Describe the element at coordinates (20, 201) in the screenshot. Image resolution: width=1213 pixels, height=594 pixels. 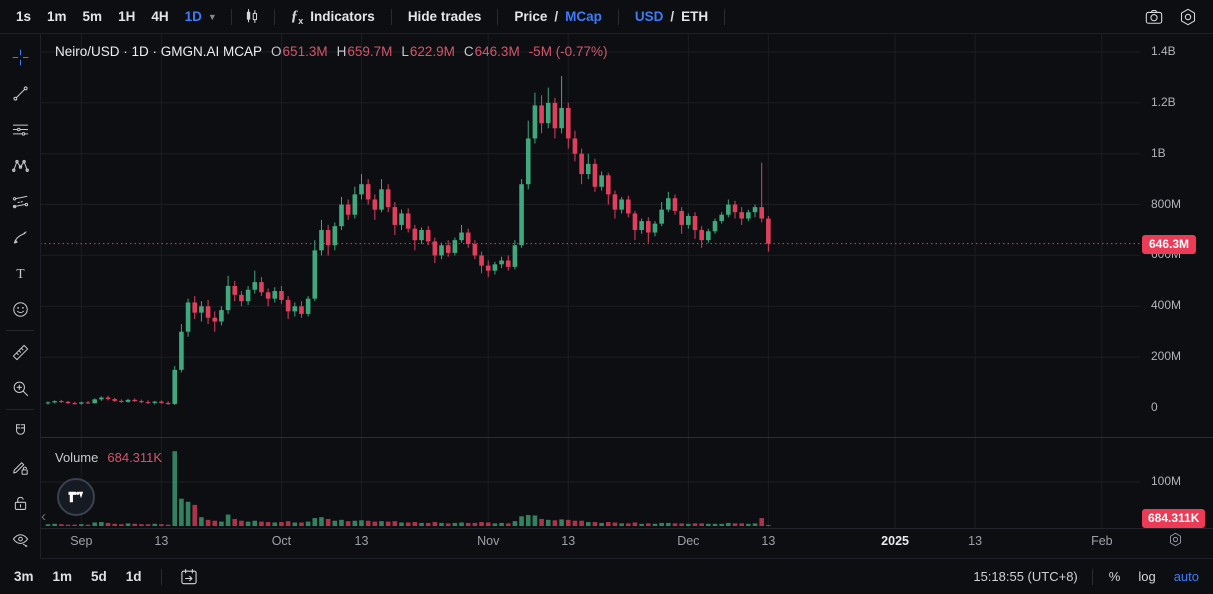
I see `parallel-channel-icon` at that location.